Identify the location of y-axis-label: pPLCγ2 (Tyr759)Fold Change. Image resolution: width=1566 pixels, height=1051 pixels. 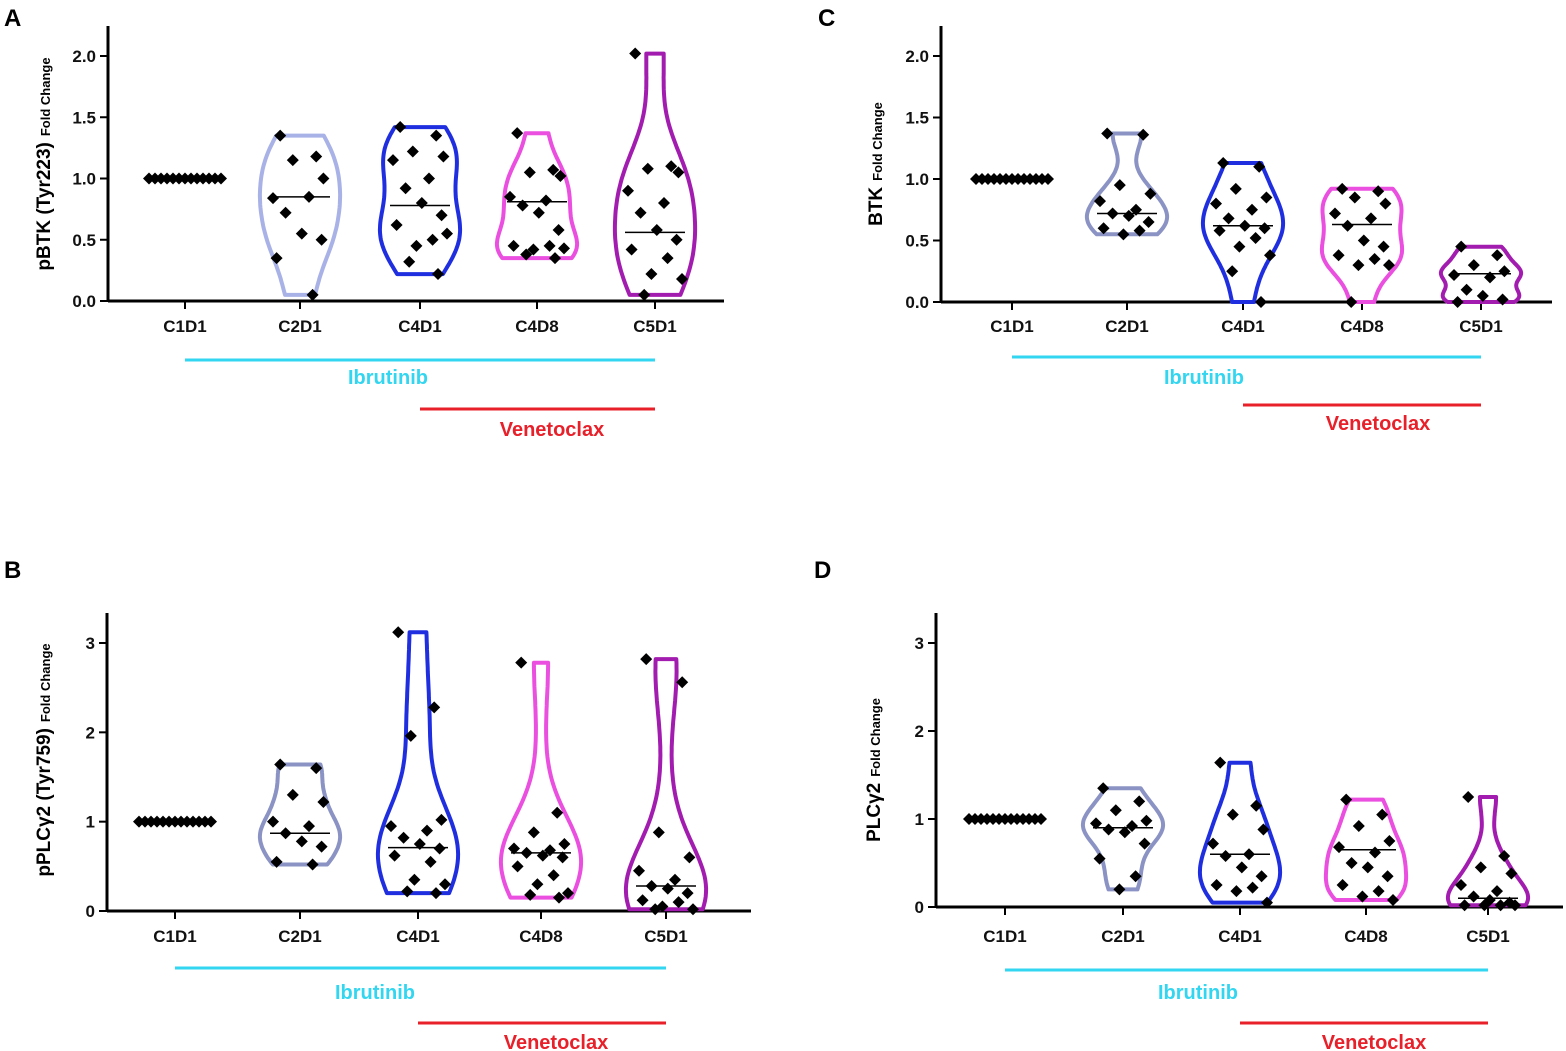
(44, 759).